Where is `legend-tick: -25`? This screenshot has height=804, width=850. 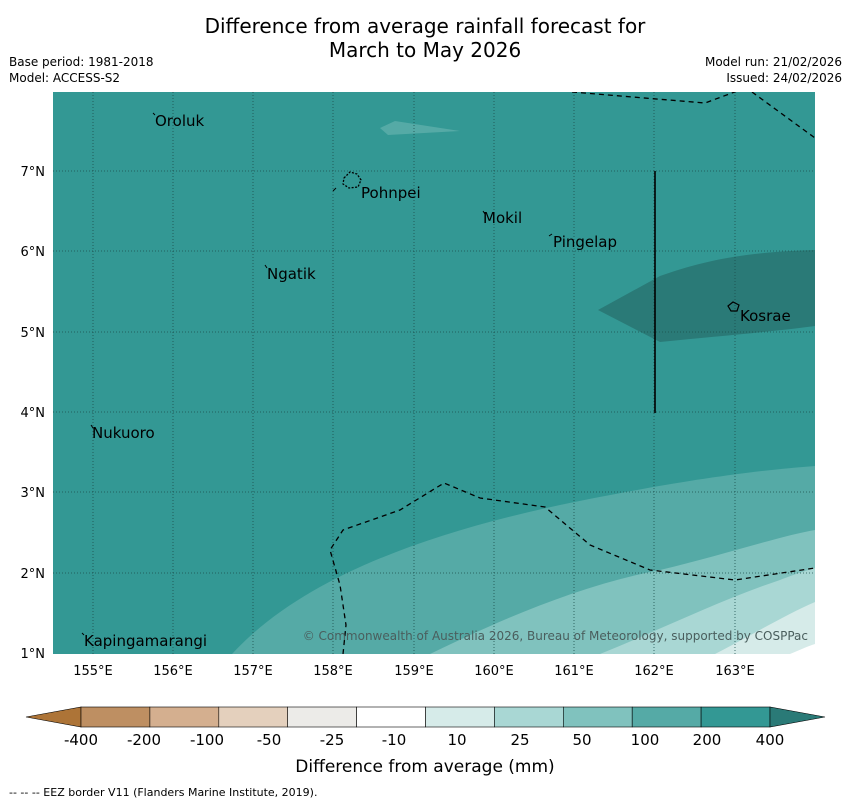 legend-tick: -25 is located at coordinates (332, 740).